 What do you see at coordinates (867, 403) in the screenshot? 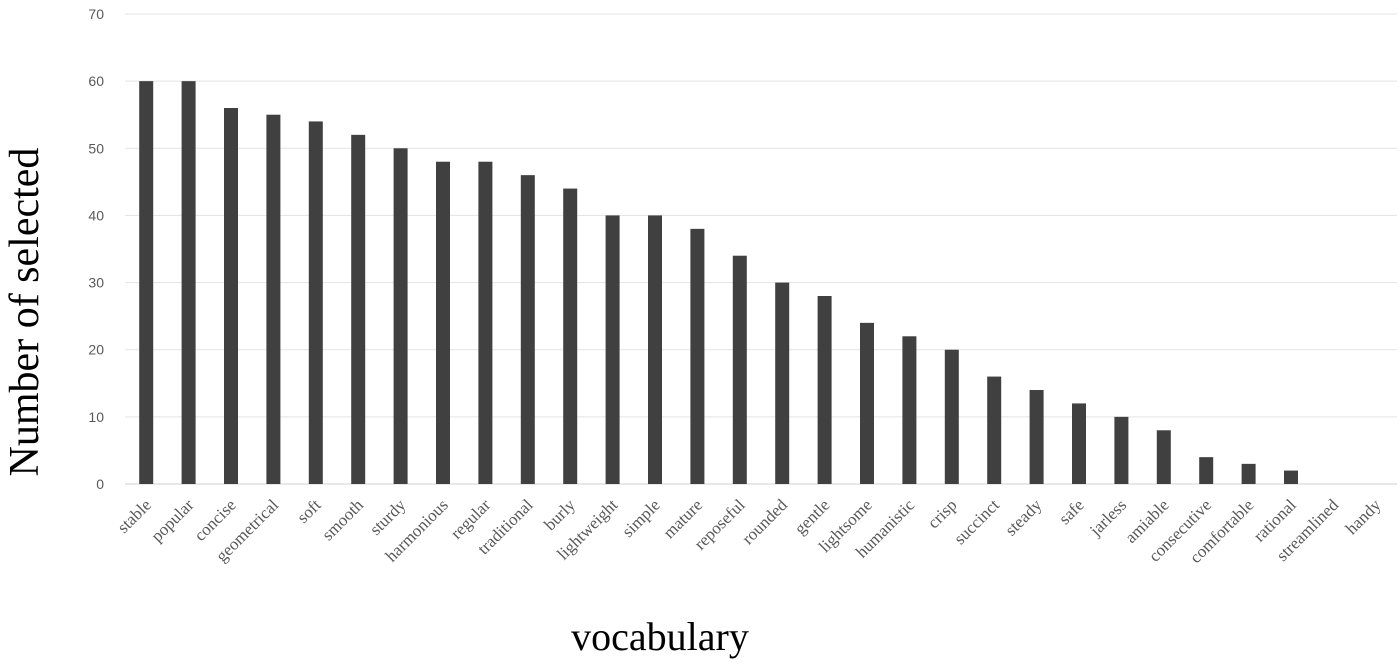
I see `bar-lightsome` at bounding box center [867, 403].